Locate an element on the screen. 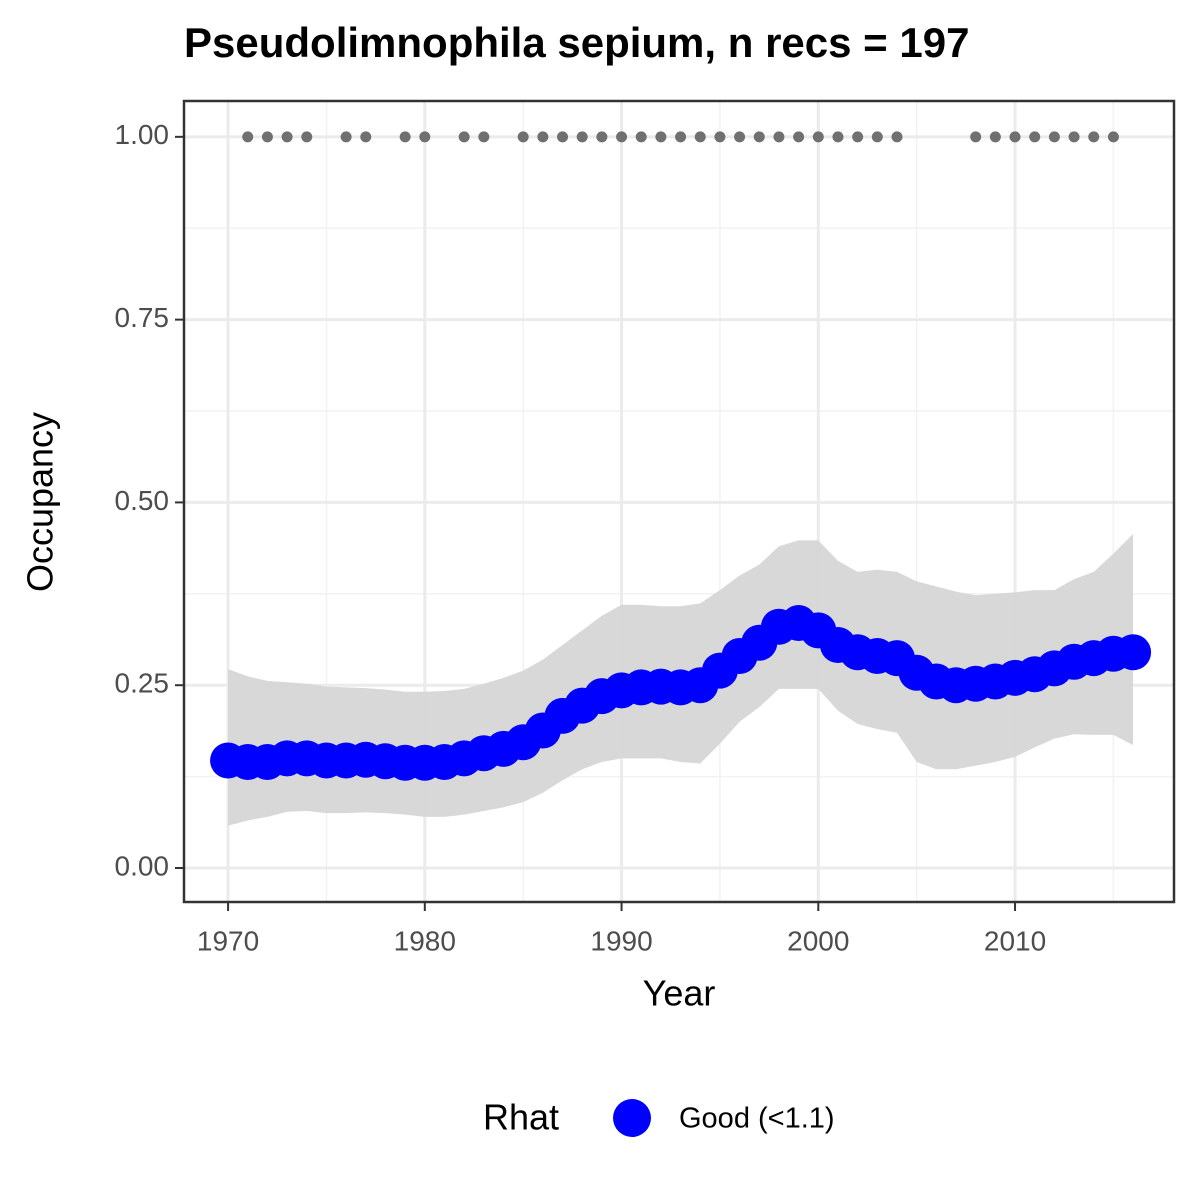 The width and height of the screenshot is (1200, 1200). chart-title: Pseudolimnophila sepium, n recs = 197 is located at coordinates (576, 42).